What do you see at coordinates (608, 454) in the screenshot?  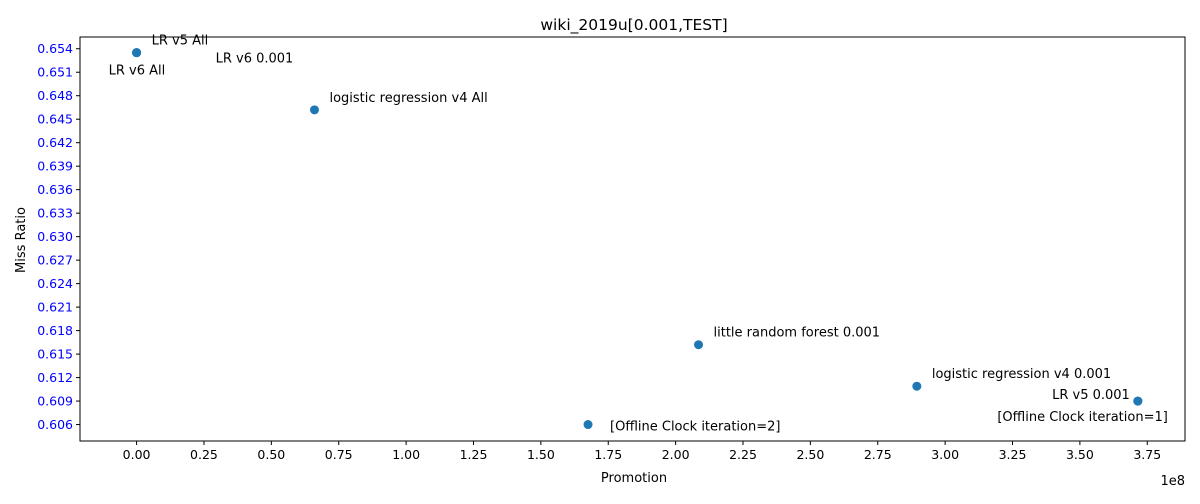 I see `x-tick-label: 1.75` at bounding box center [608, 454].